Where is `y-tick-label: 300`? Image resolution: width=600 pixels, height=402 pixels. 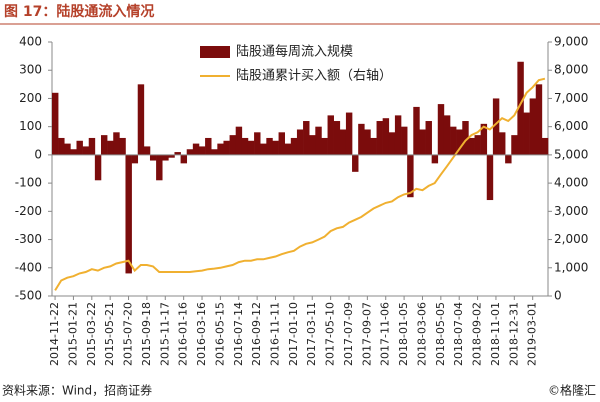
y-tick-label: 300 is located at coordinates (30, 70).